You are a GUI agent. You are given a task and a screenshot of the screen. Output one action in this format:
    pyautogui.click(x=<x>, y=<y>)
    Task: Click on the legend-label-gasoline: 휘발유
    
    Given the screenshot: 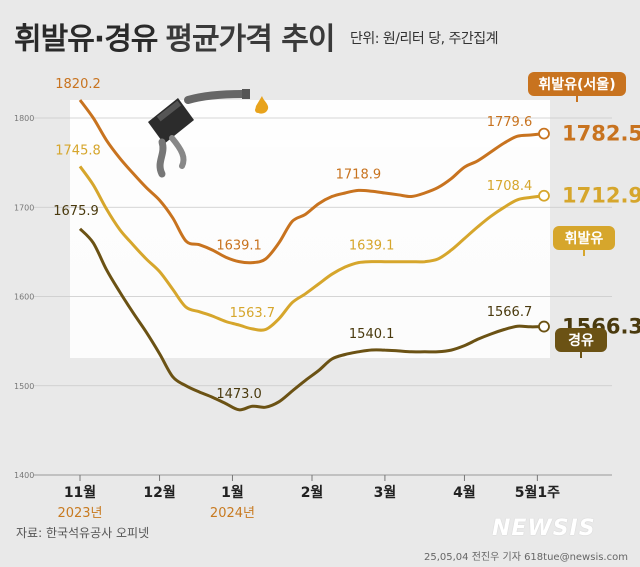 What is the action you would take?
    pyautogui.click(x=584, y=238)
    